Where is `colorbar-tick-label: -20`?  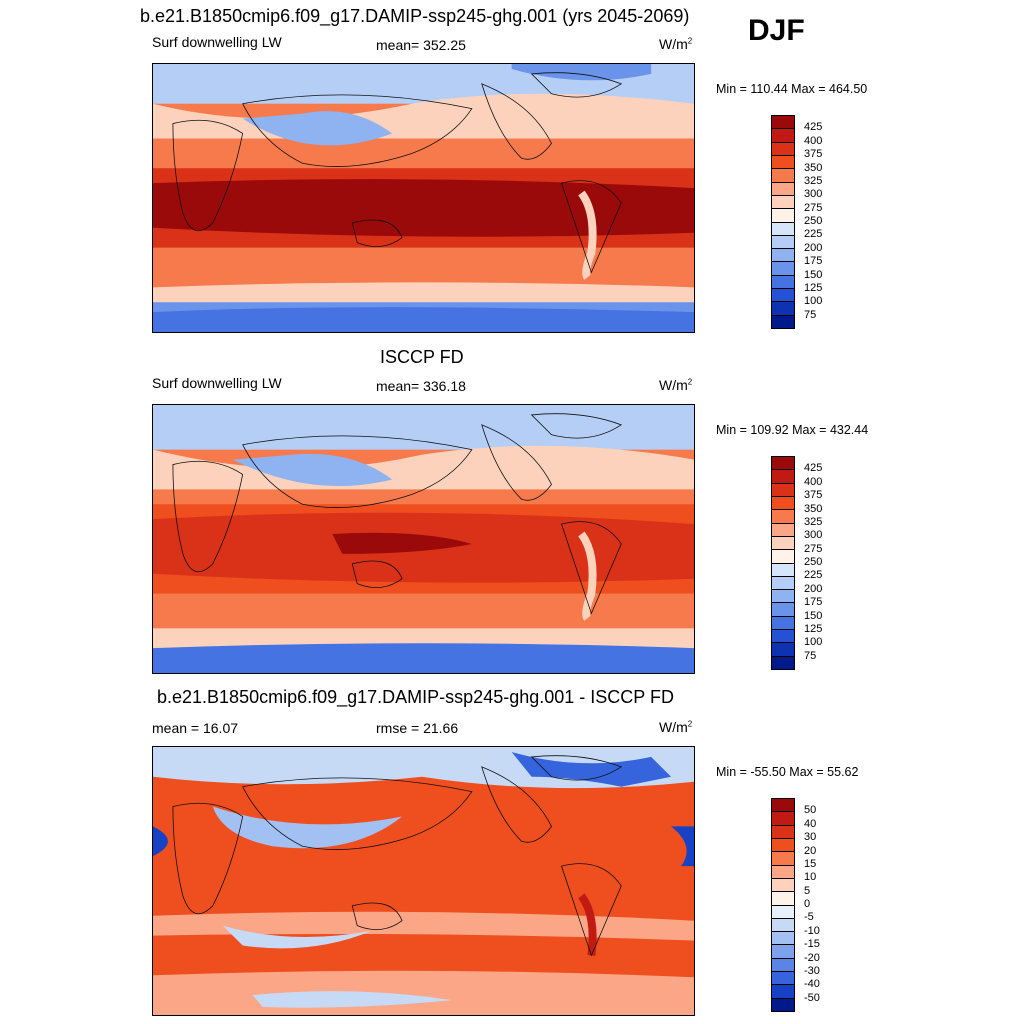 colorbar-tick-label: -20 is located at coordinates (812, 957).